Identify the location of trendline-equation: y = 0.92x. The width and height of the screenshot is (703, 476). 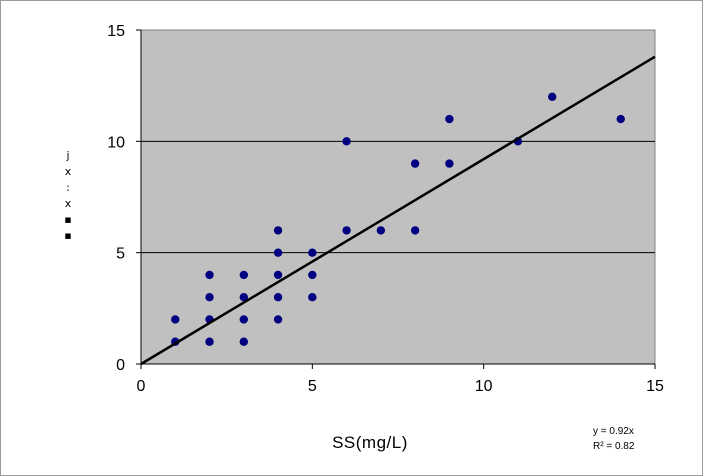
(613, 431).